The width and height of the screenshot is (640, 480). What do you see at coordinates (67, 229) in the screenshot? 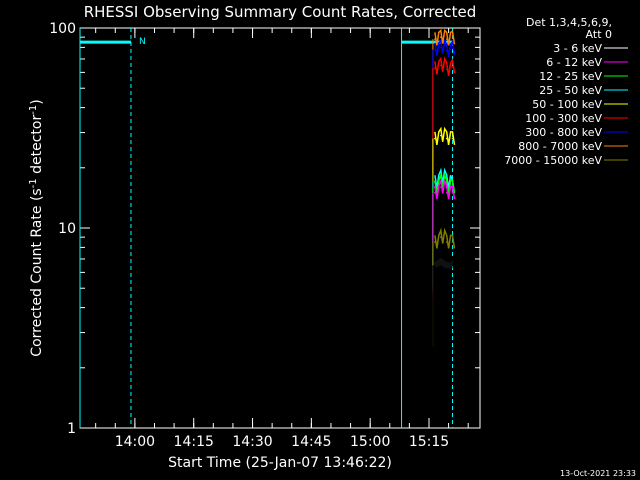
I see `y-tick-label: 10` at bounding box center [67, 229].